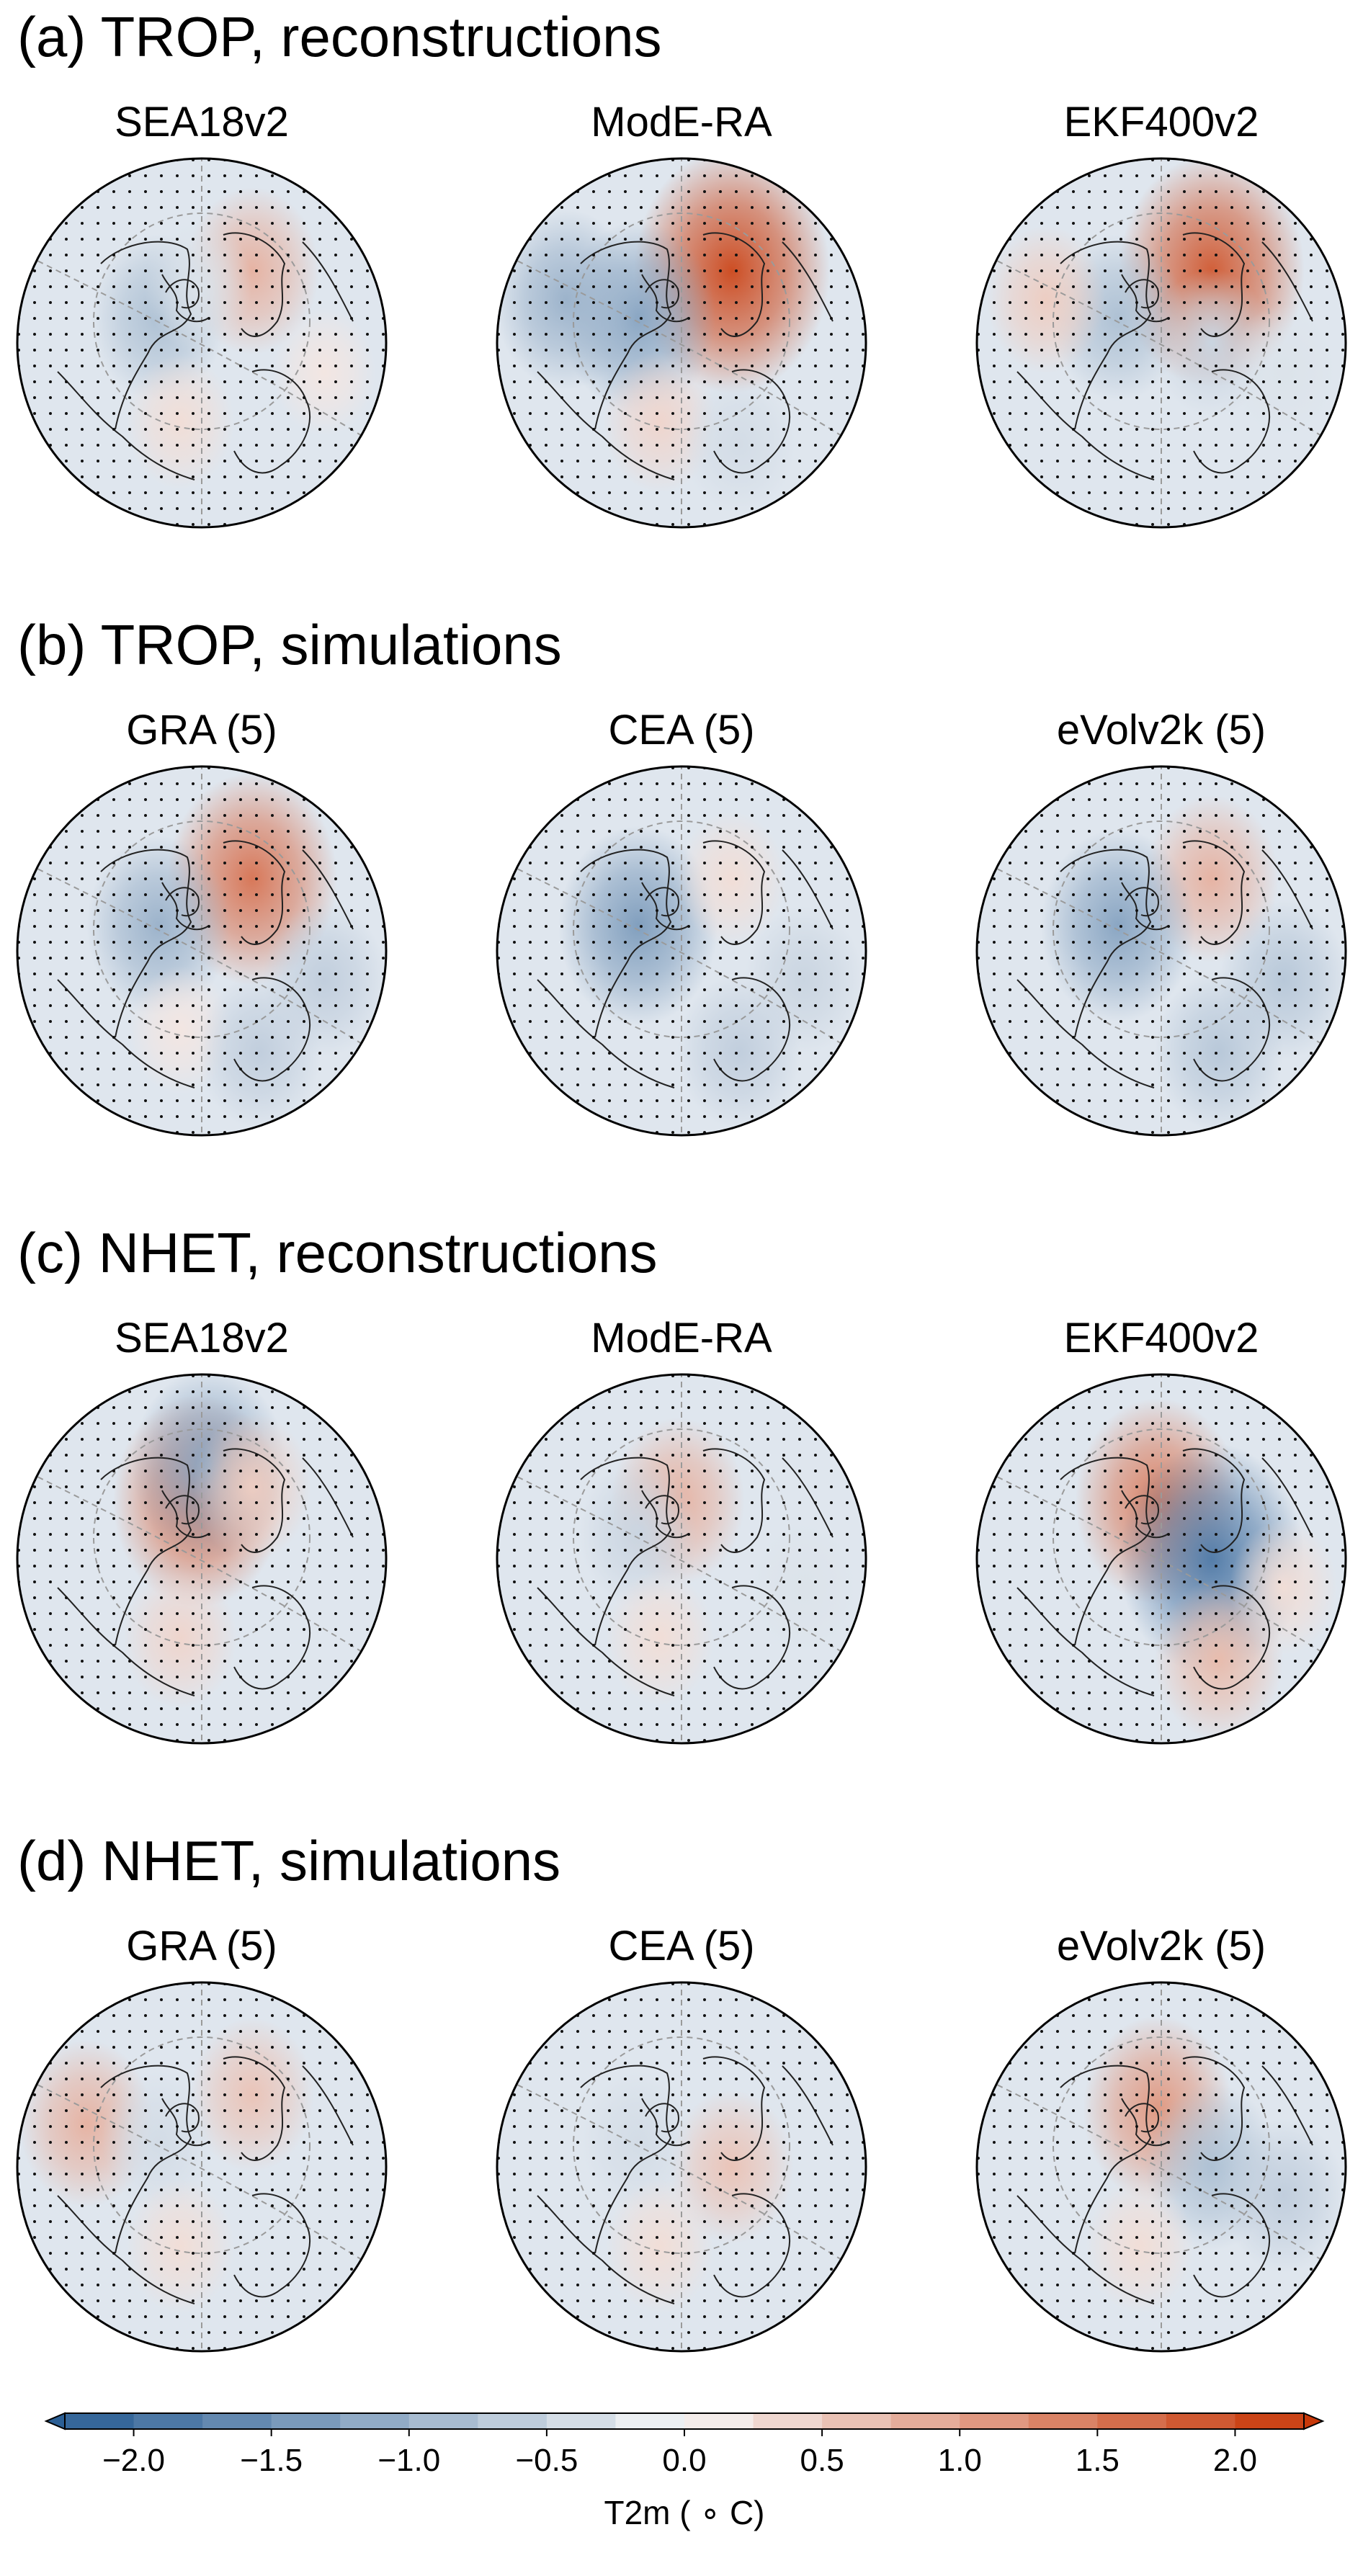  I want to click on colorbar-tick-label: 1.0, so click(960, 2460).